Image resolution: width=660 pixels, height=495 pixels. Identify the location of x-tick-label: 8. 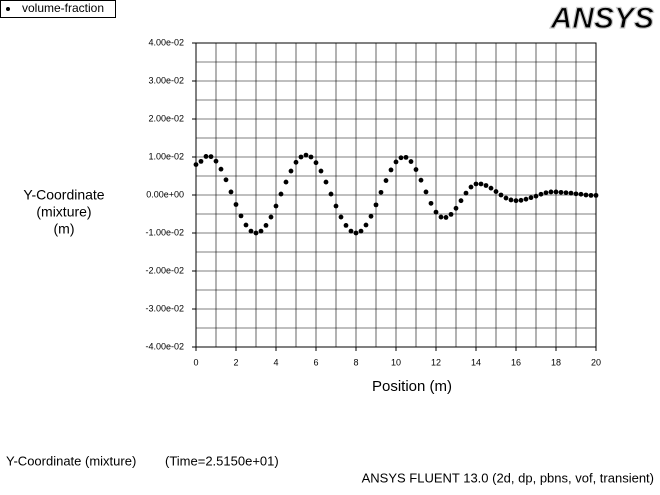
(355, 362).